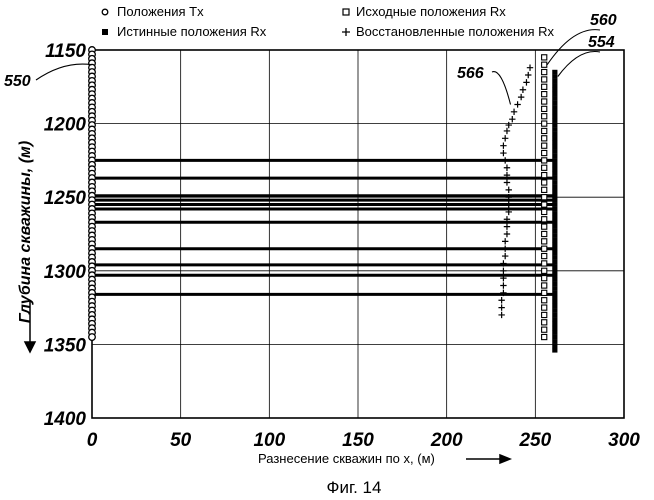 The image size is (654, 500). What do you see at coordinates (431, 11) in the screenshot?
I see `legend-label-initial-rx: Исходные положения Rx` at bounding box center [431, 11].